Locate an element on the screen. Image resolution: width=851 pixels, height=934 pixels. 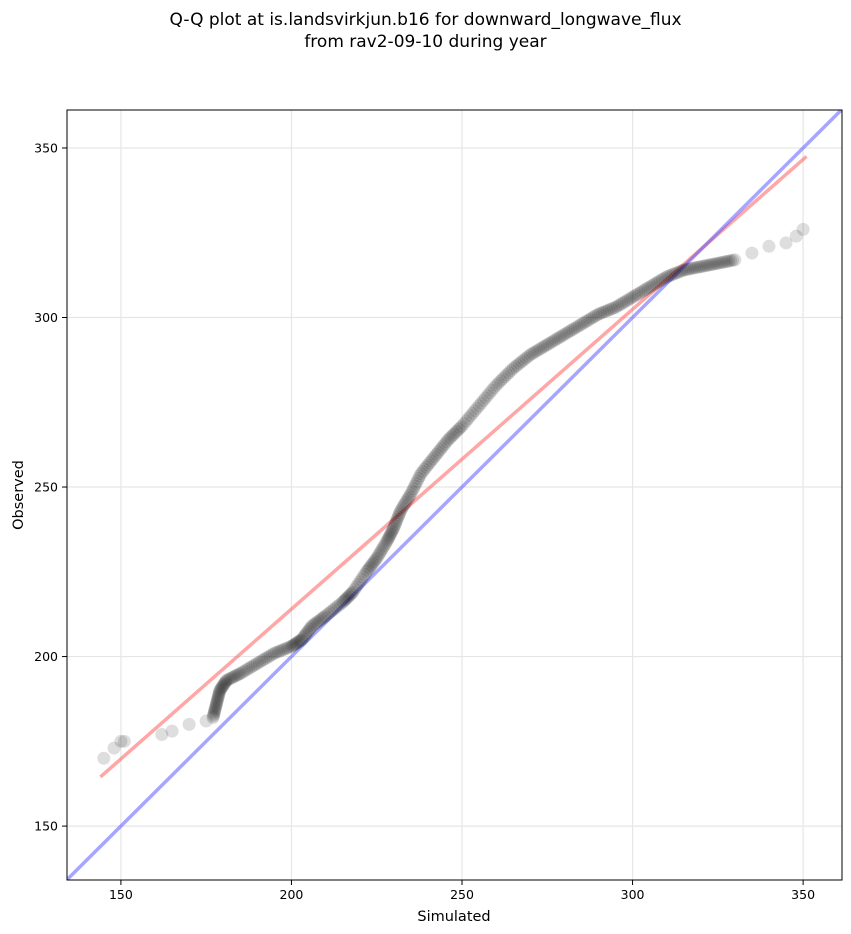
x-axis-label: Simulated is located at coordinates (453, 917).